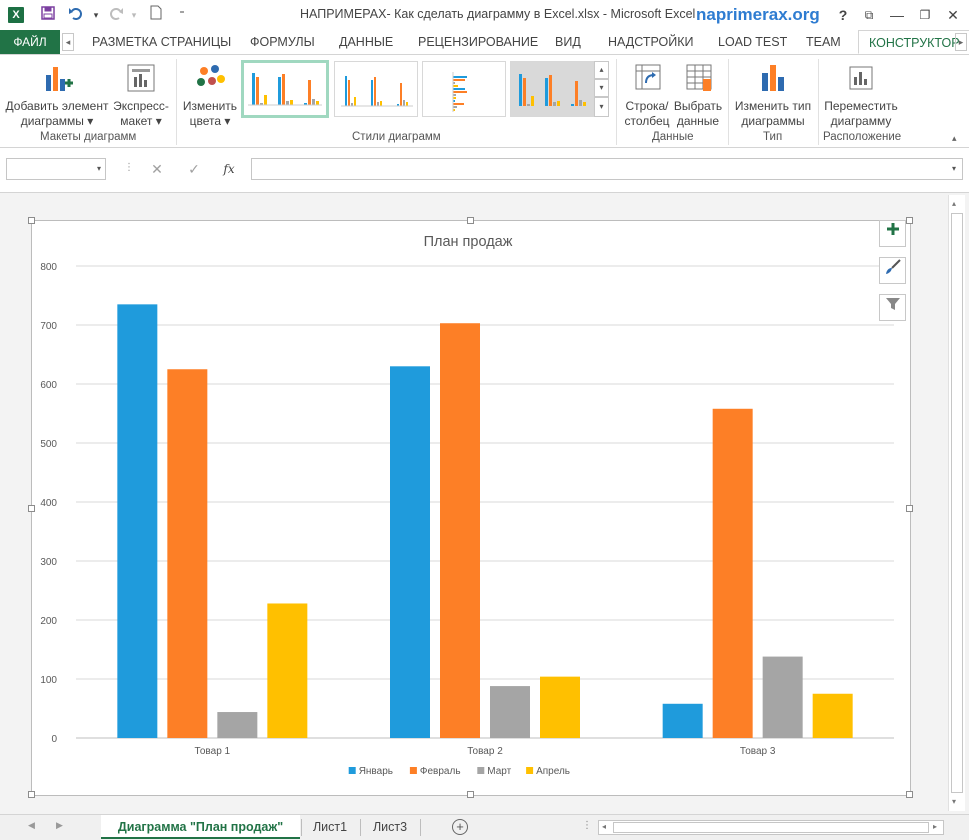 Image resolution: width=969 pixels, height=840 pixels. I want to click on gallery-more-icon: ▾, so click(601, 107).